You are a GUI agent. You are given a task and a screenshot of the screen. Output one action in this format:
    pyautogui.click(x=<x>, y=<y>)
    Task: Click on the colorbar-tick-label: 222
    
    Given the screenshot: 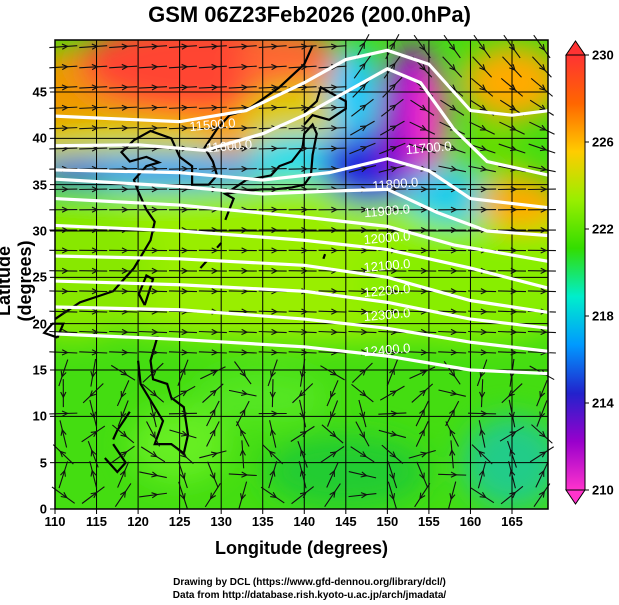 What is the action you would take?
    pyautogui.click(x=603, y=229)
    